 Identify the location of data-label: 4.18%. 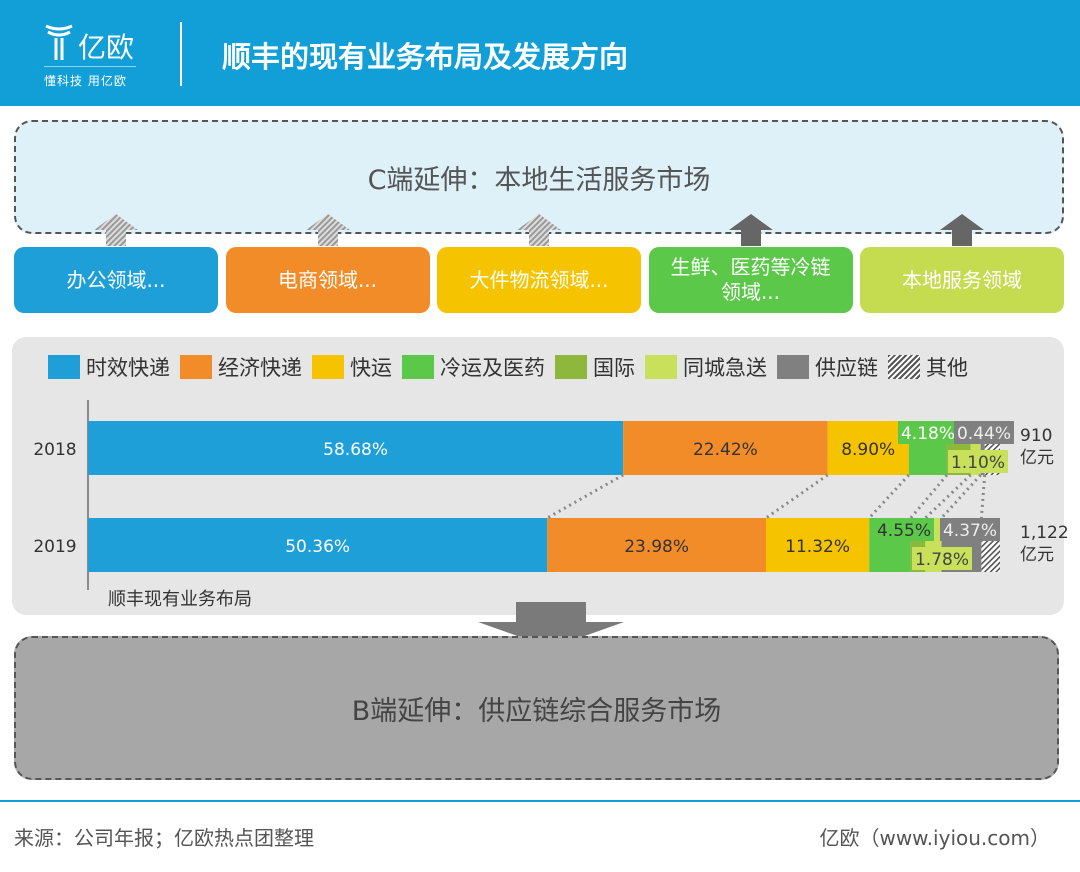
(928, 434).